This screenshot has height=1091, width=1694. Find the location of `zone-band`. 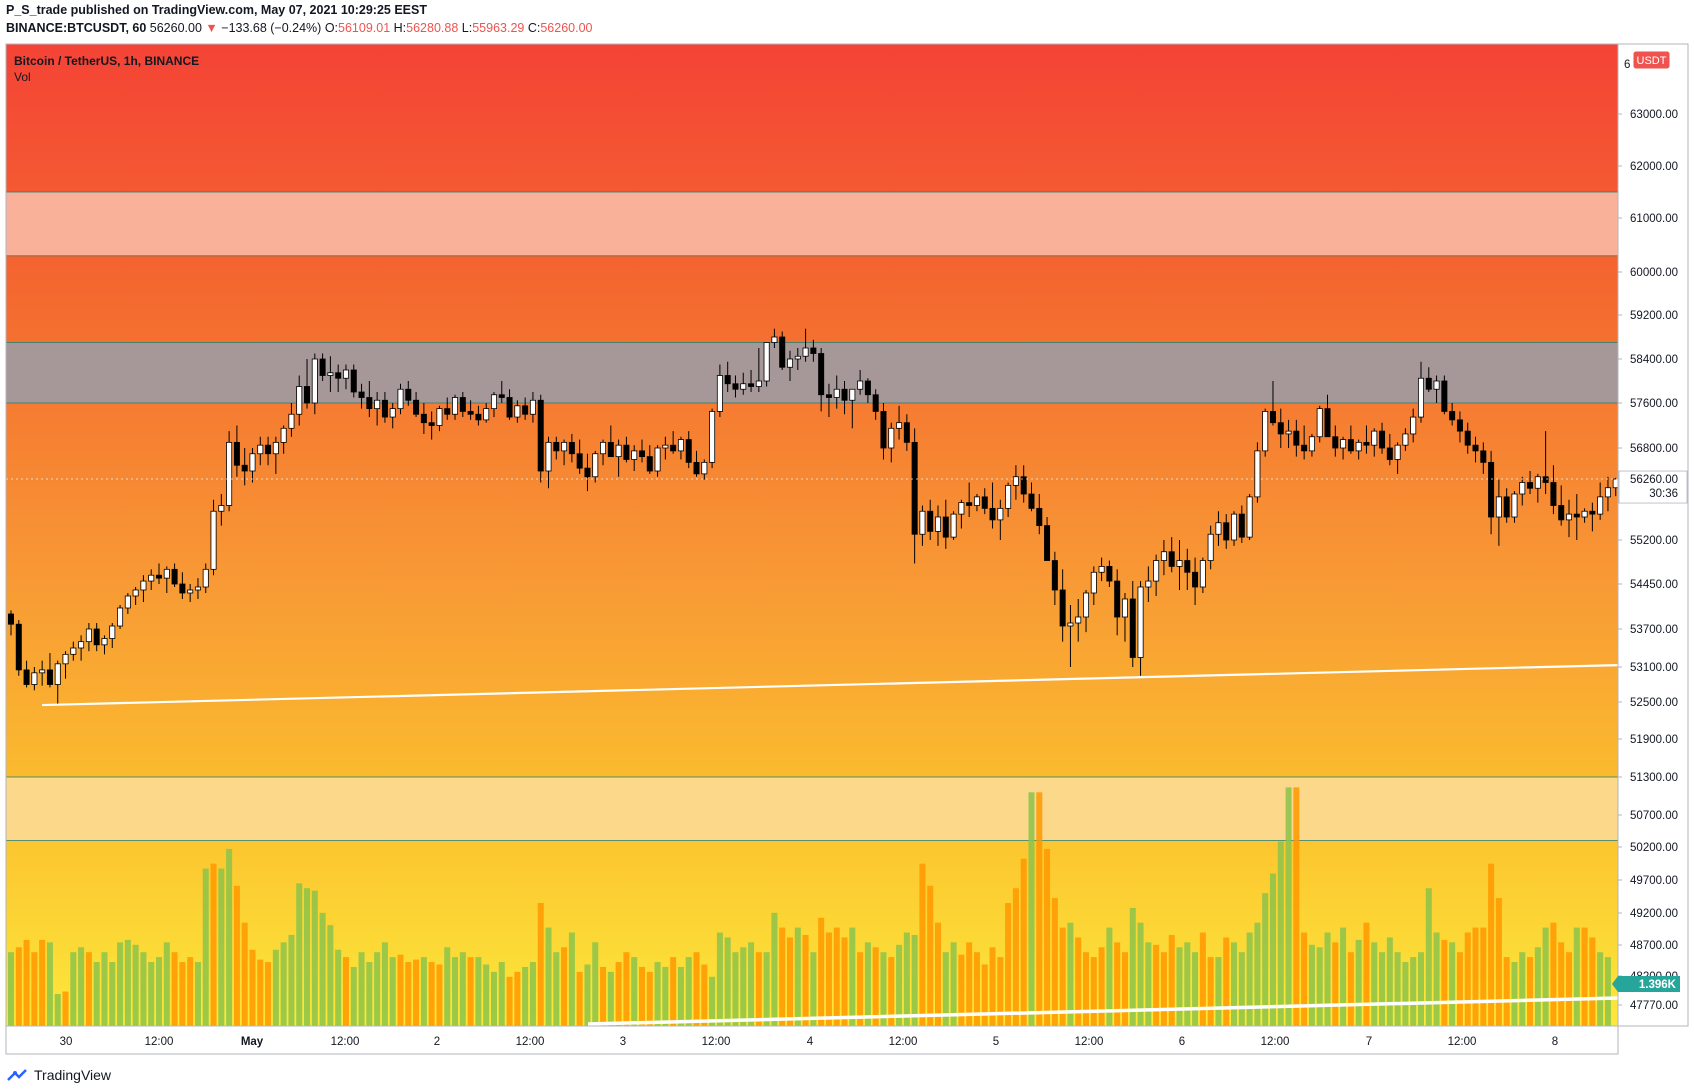

zone-band is located at coordinates (812, 808).